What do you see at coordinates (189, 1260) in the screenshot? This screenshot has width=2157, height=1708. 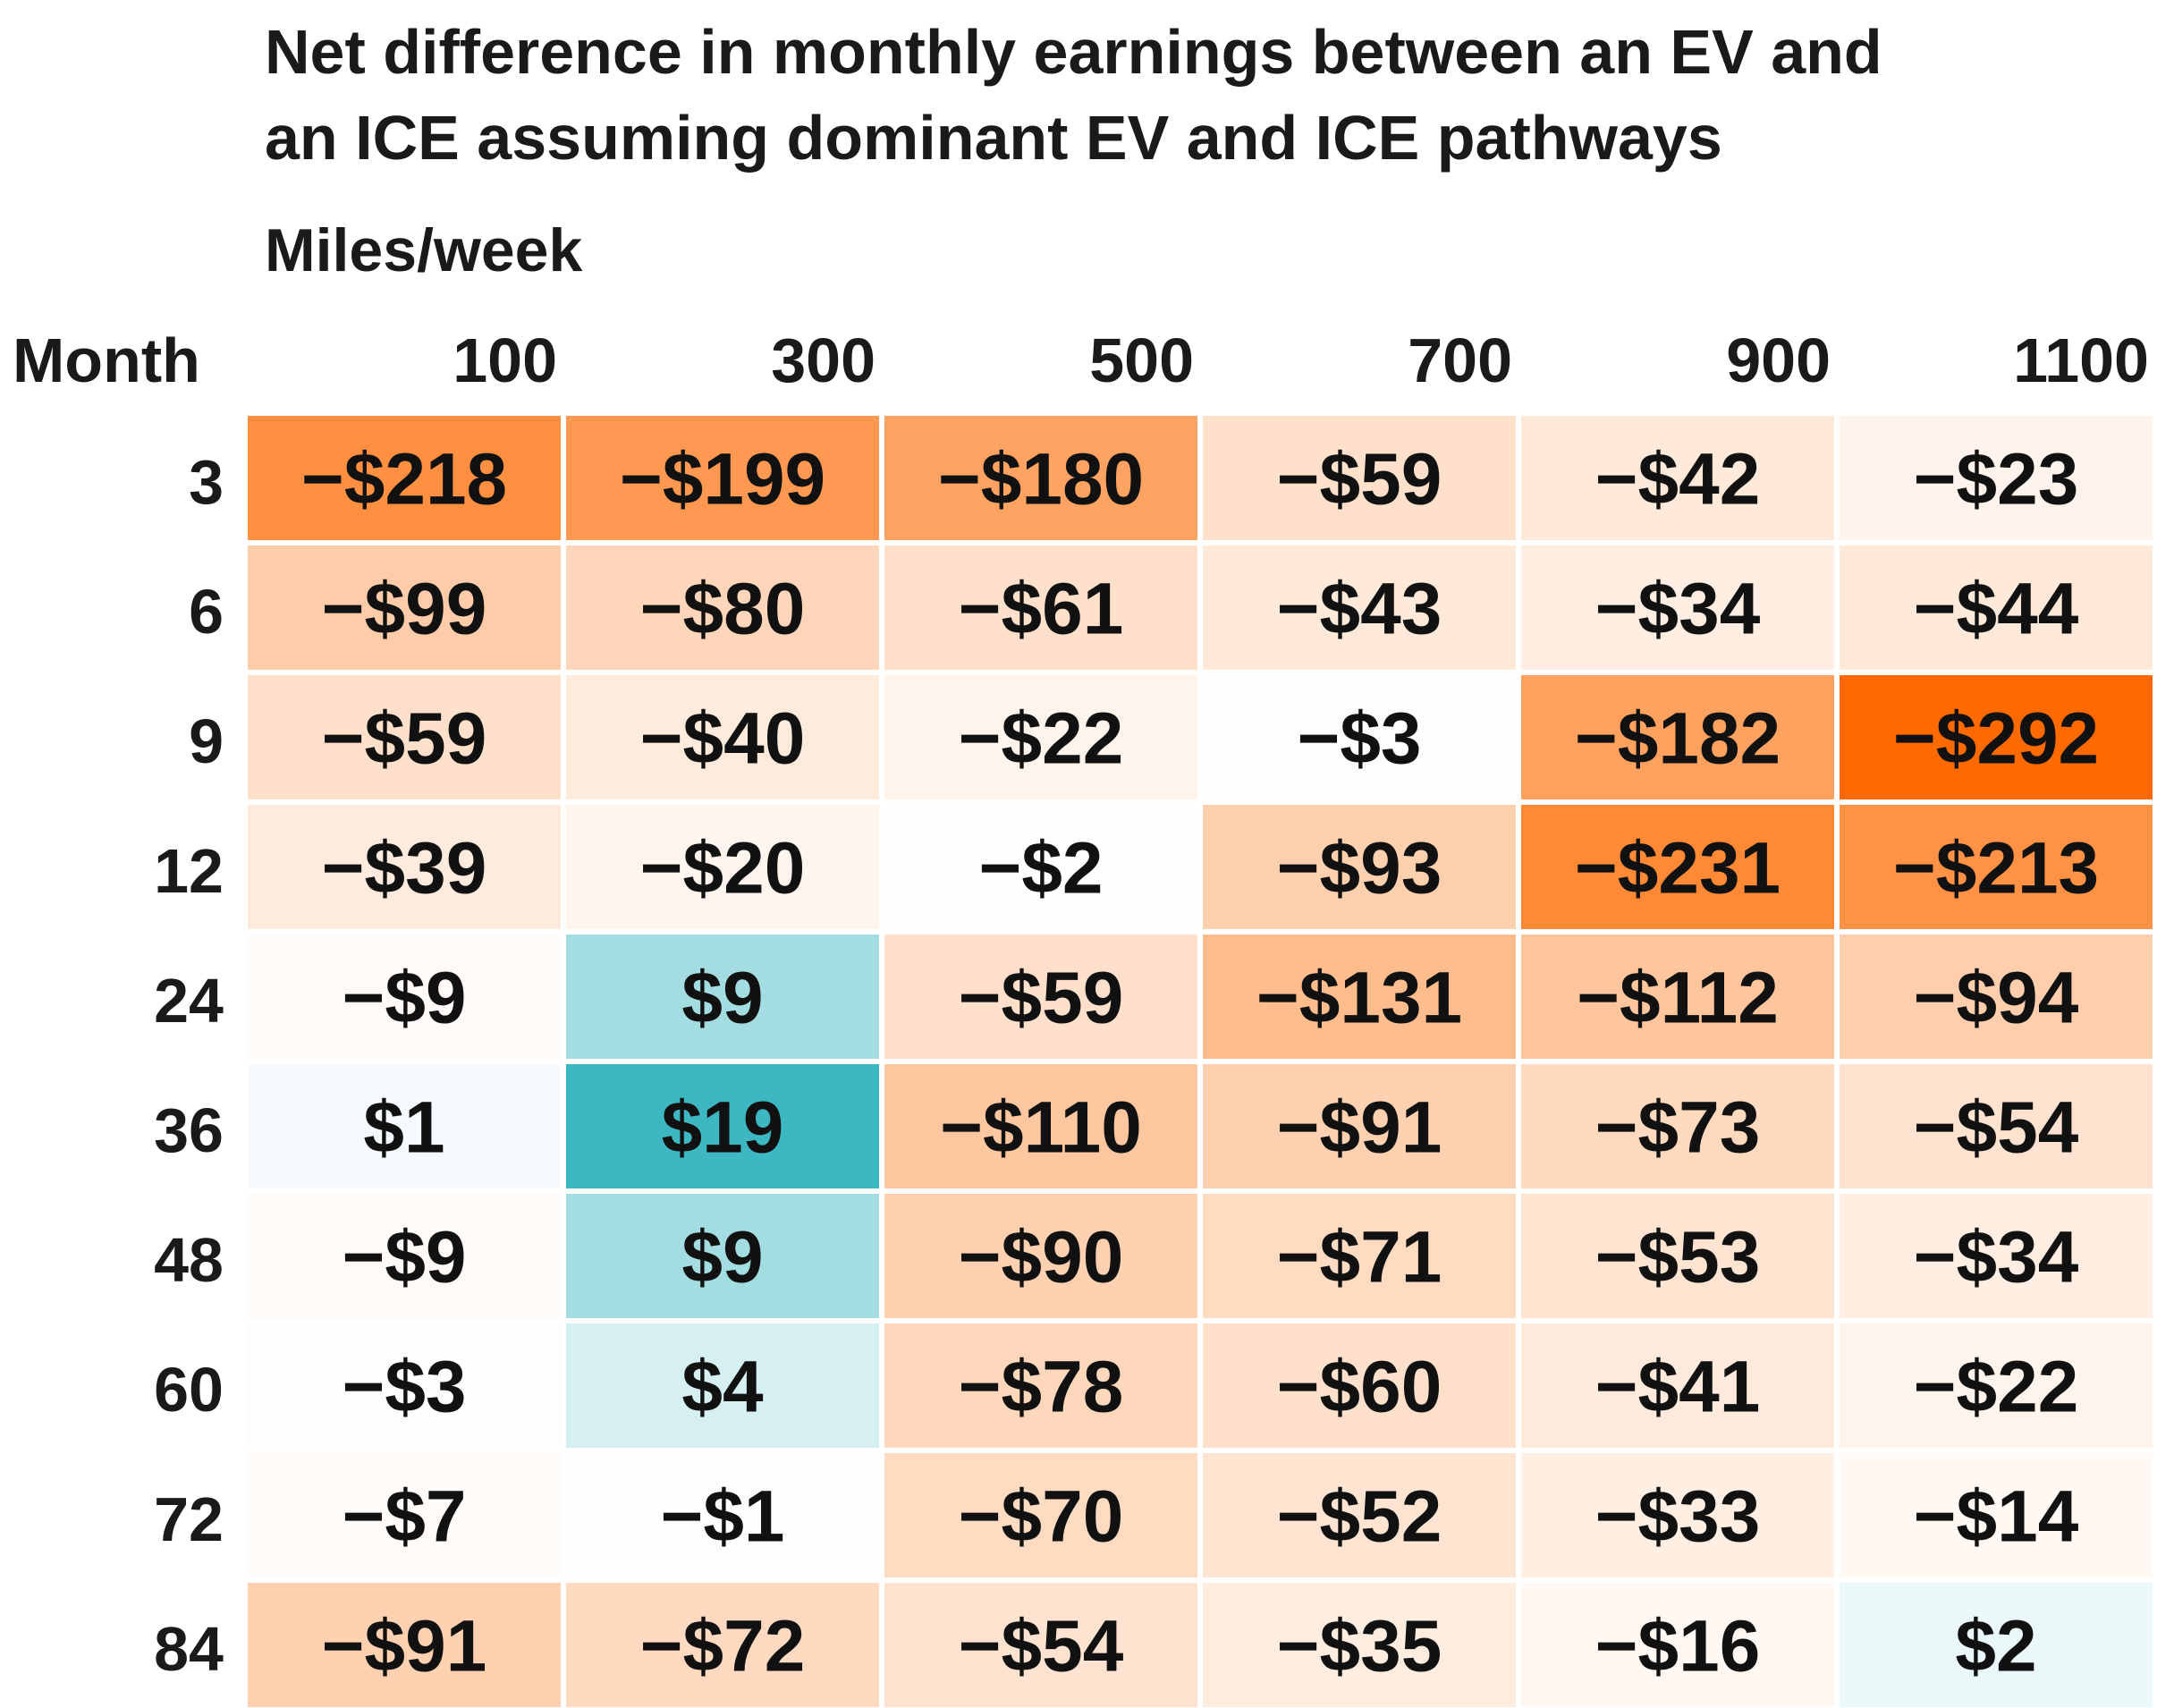 I see `y-tick-label: 48` at bounding box center [189, 1260].